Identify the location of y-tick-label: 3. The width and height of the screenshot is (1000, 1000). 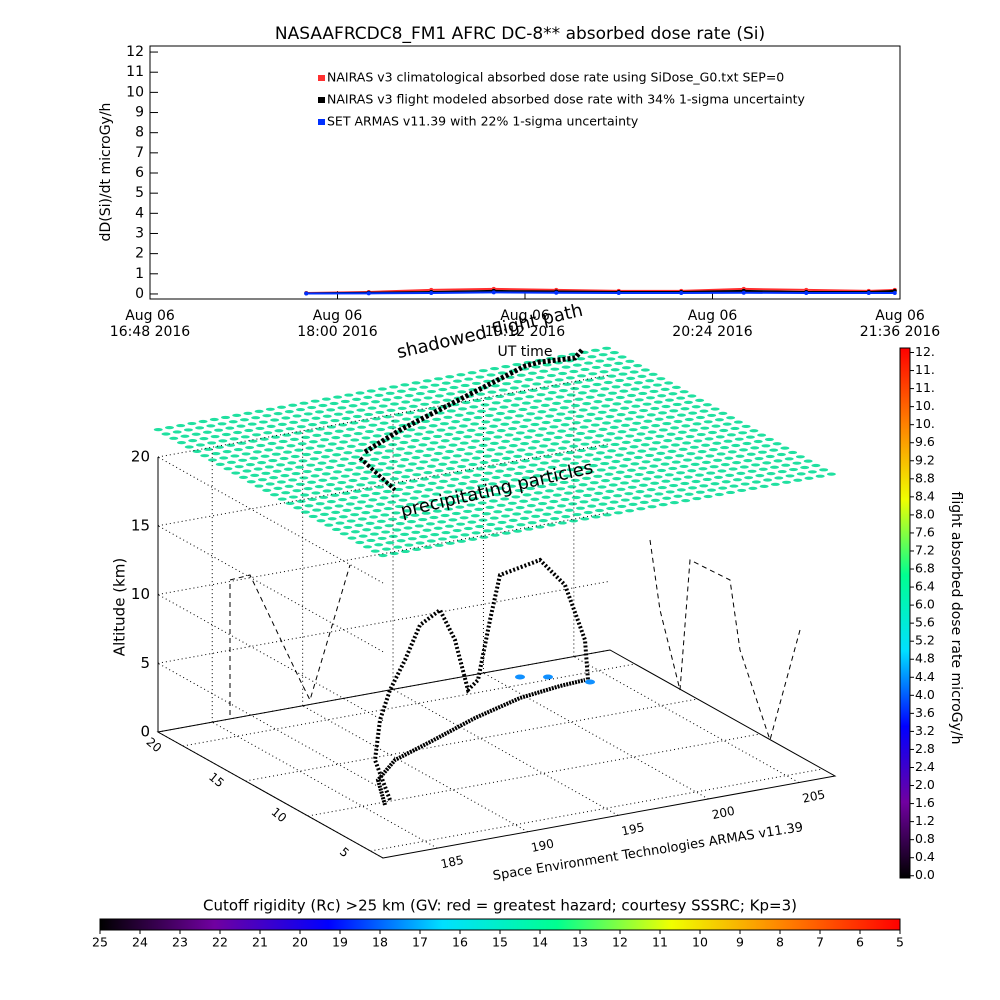
(139, 233).